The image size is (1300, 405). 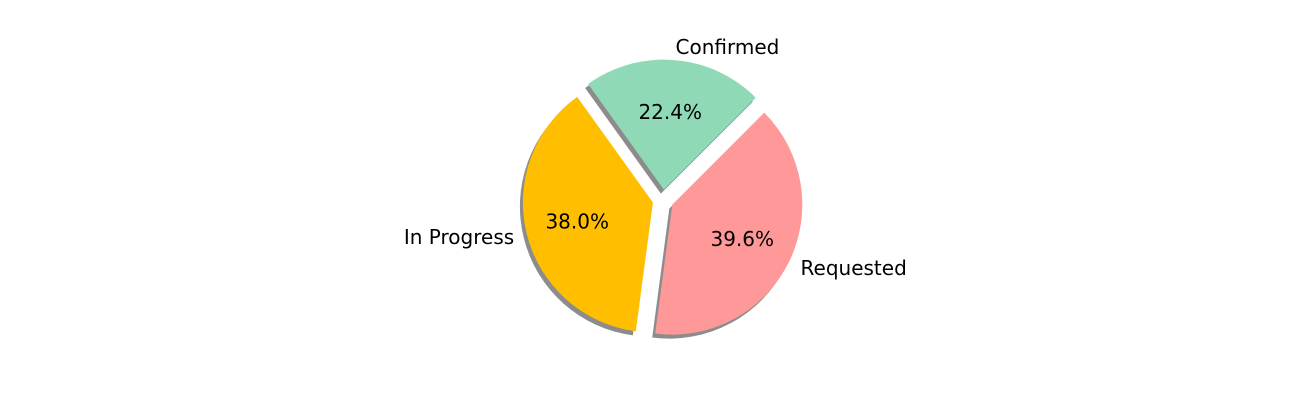 I want to click on slice-label-confirmed: Confirmed, so click(x=728, y=47).